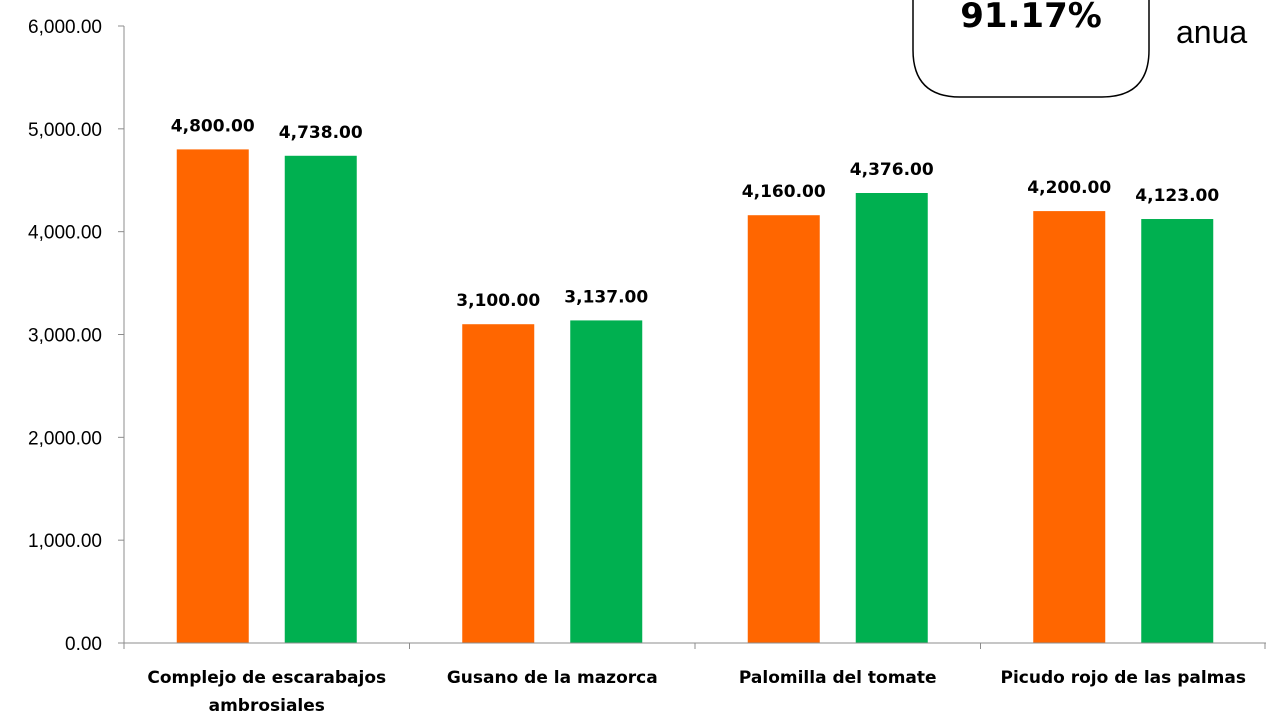  What do you see at coordinates (65, 336) in the screenshot?
I see `y-tick-label: 3,000.00` at bounding box center [65, 336].